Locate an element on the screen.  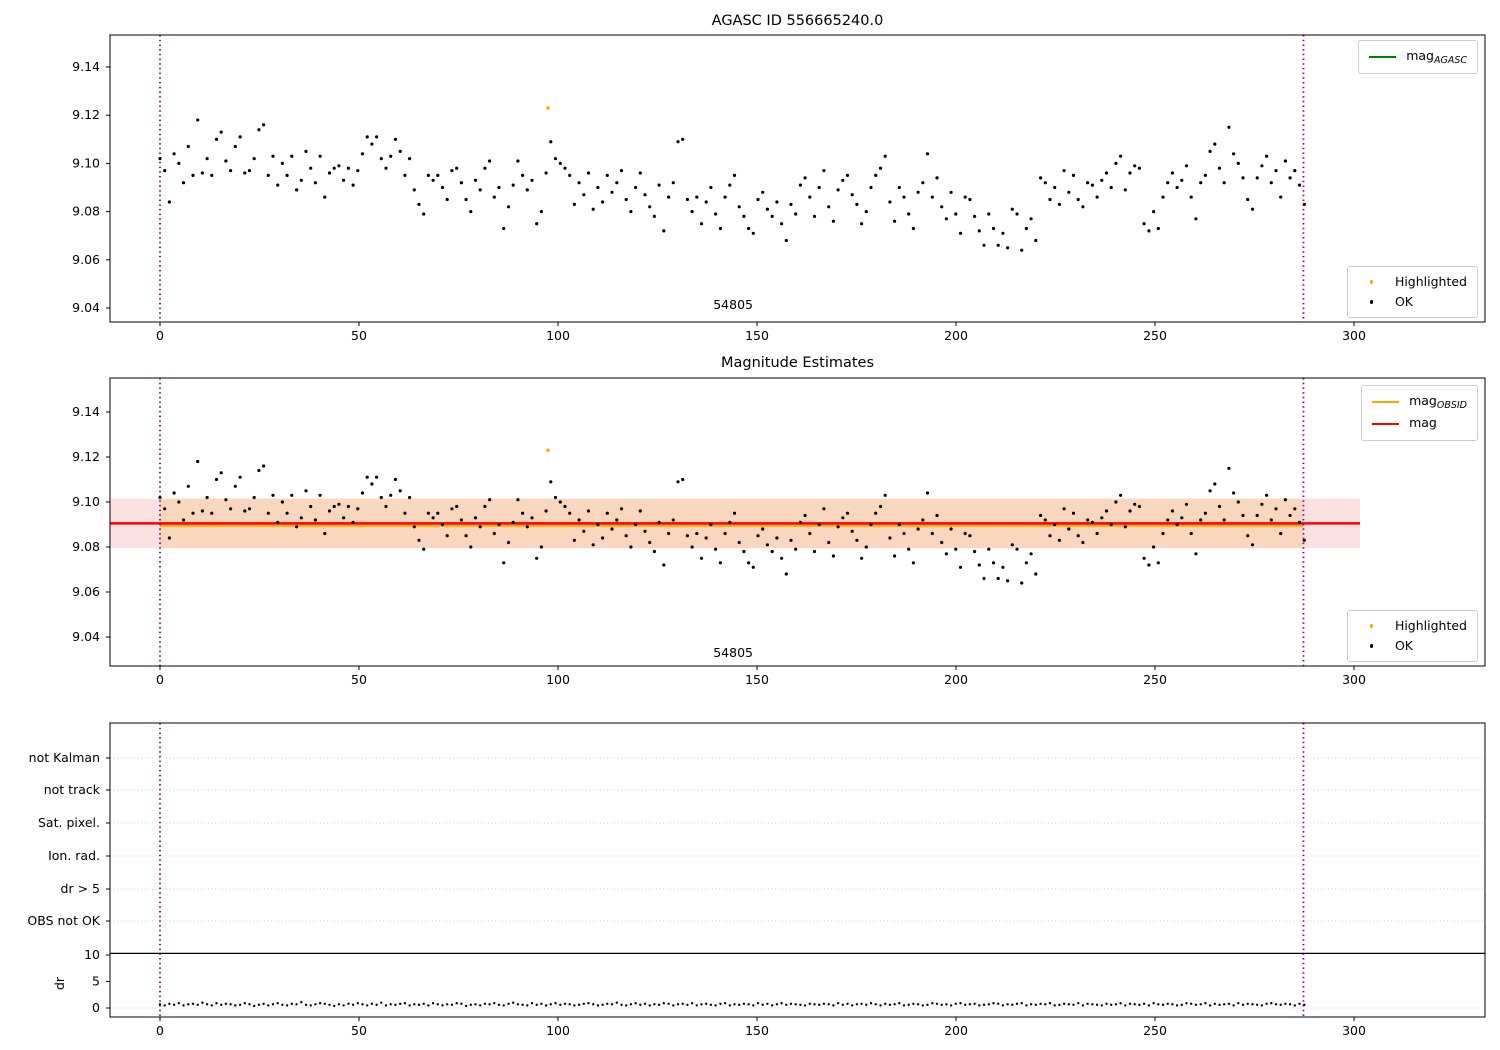
scatter-point-highlighted is located at coordinates (548, 450).